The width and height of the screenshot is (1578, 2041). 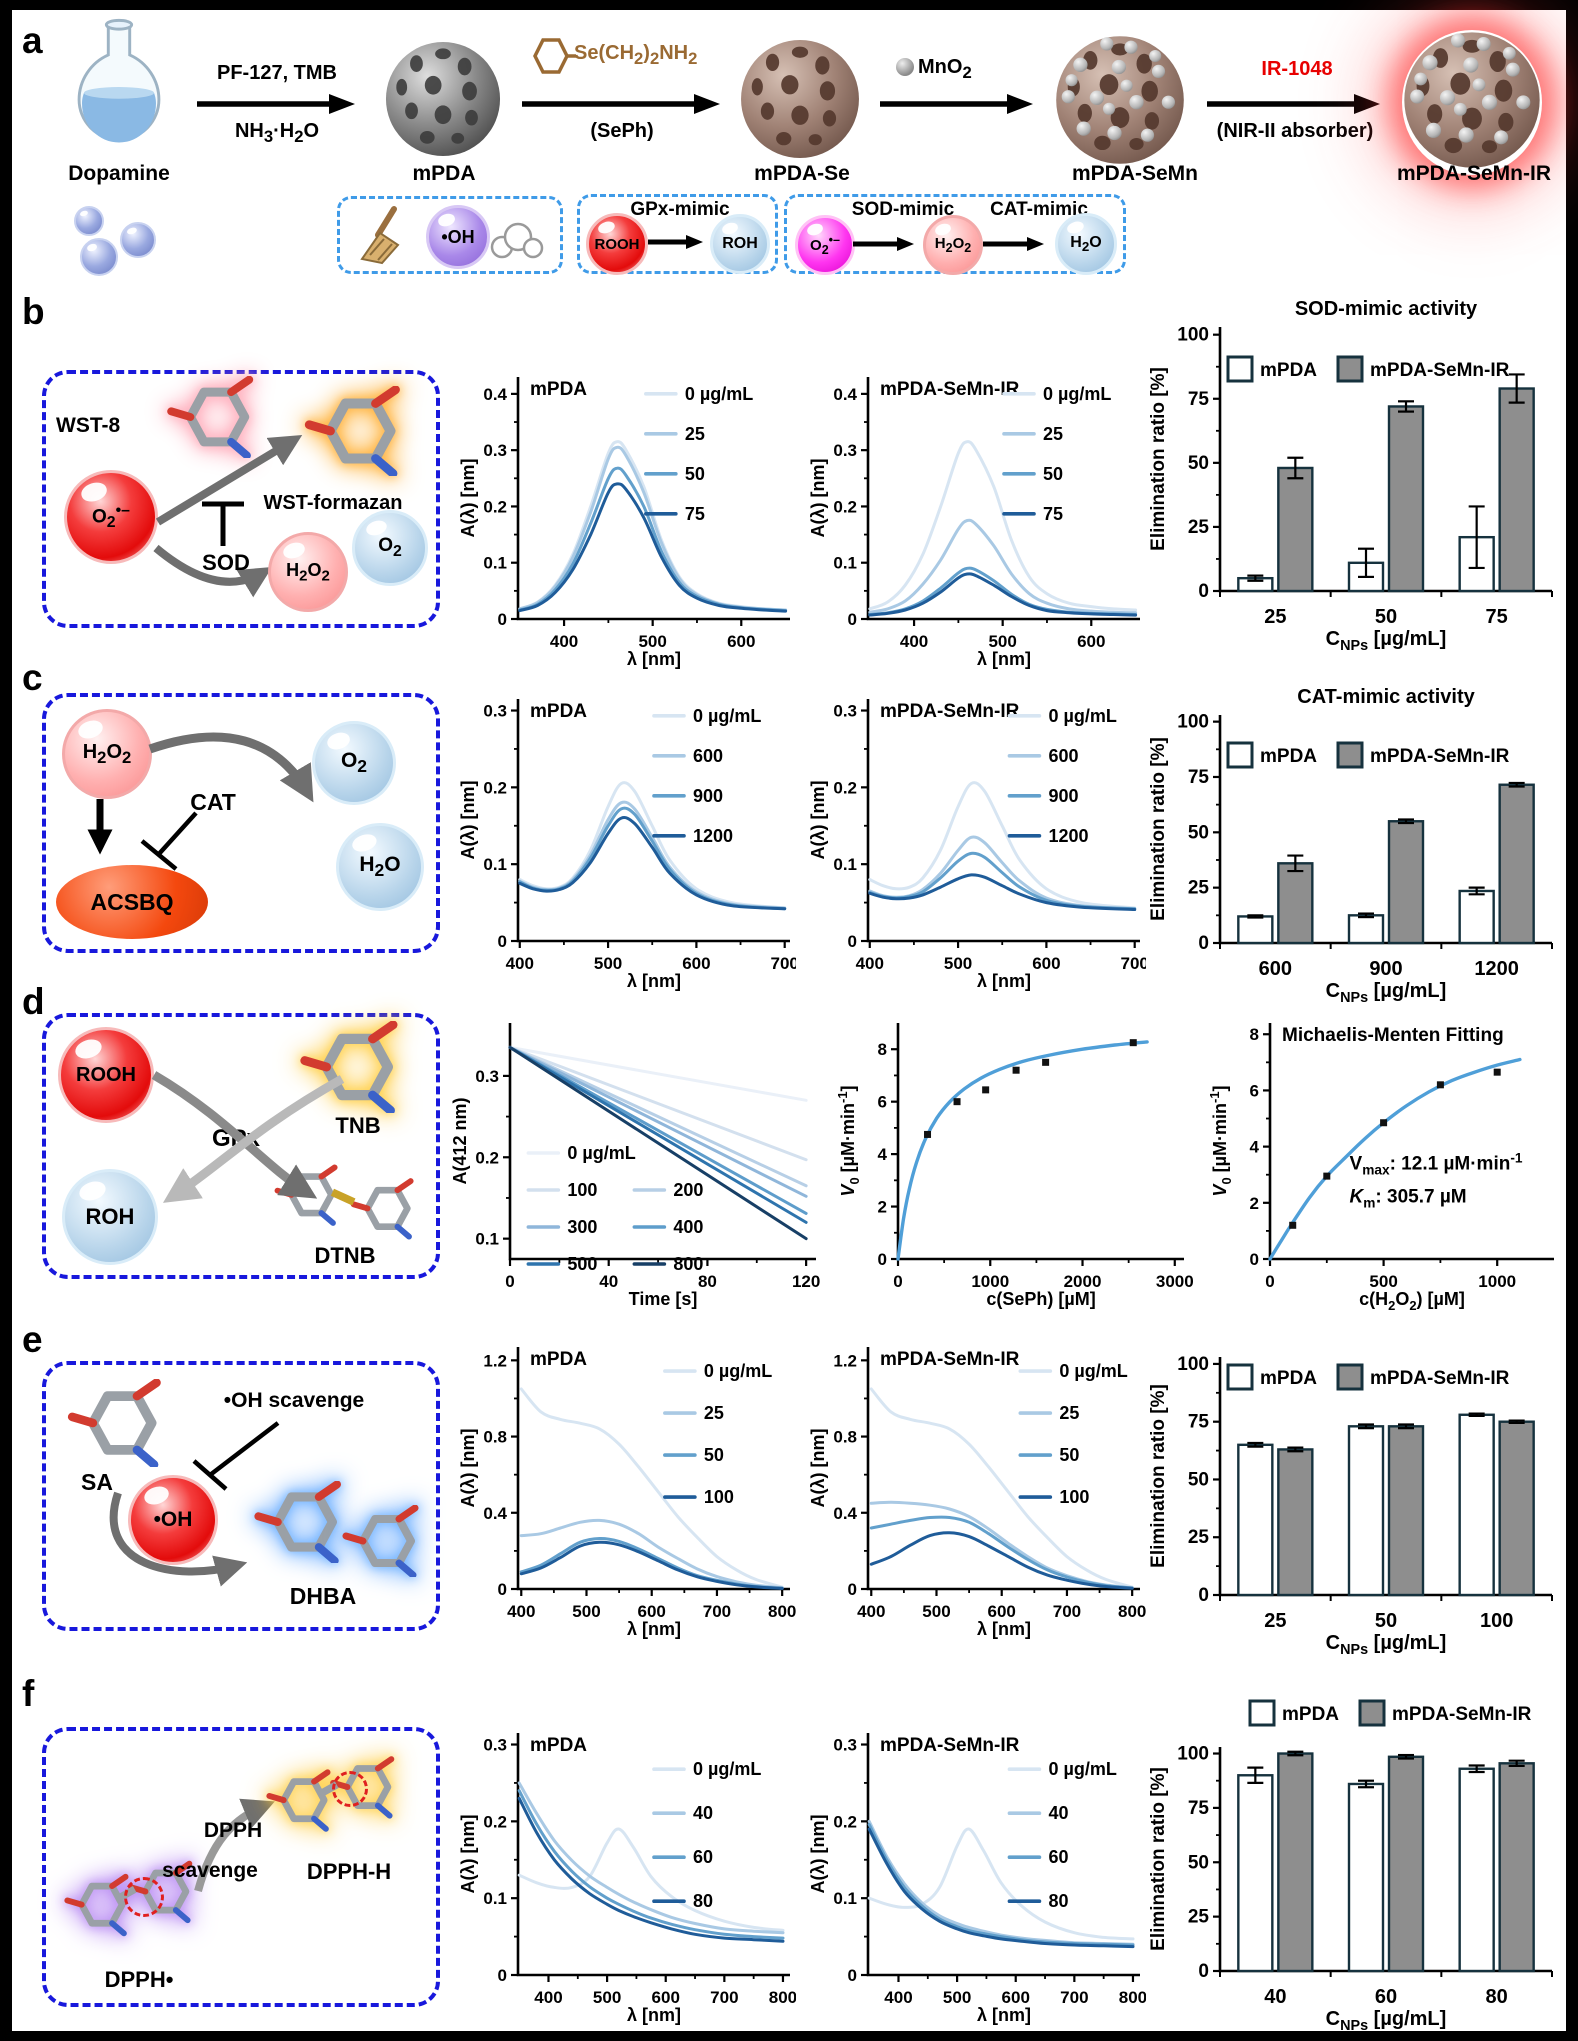 What do you see at coordinates (173, 1520) in the screenshot?
I see `hydroxyl-radical-ball: •OH` at bounding box center [173, 1520].